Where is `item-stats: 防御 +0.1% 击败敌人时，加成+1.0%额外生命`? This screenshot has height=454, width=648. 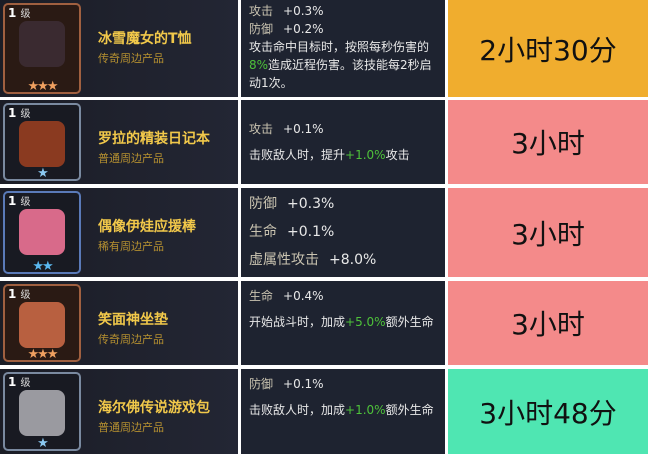 item-stats: 防御 +0.1% 击败敌人时，加成+1.0%额外生命 is located at coordinates (343, 411).